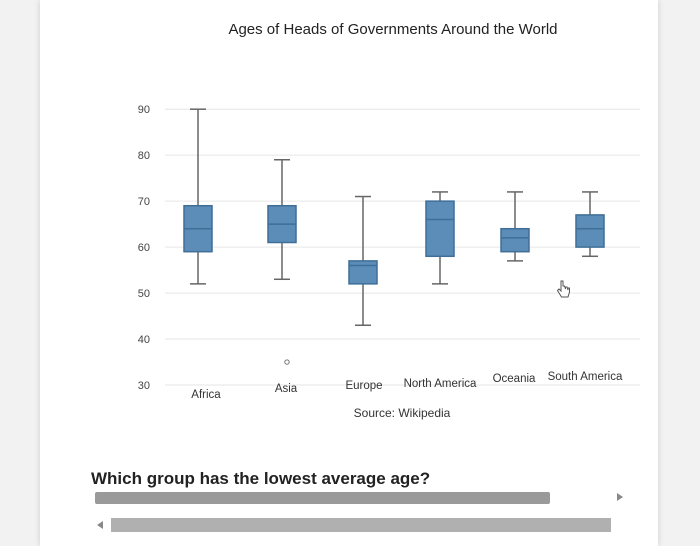 This screenshot has width=700, height=546. I want to click on arrow-left-icon, so click(100, 525).